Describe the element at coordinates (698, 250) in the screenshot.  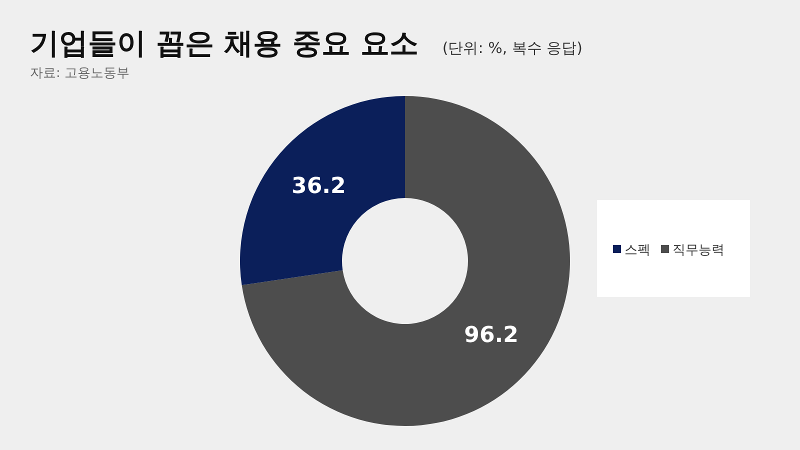
I see `legend-label: 직무능력` at that location.